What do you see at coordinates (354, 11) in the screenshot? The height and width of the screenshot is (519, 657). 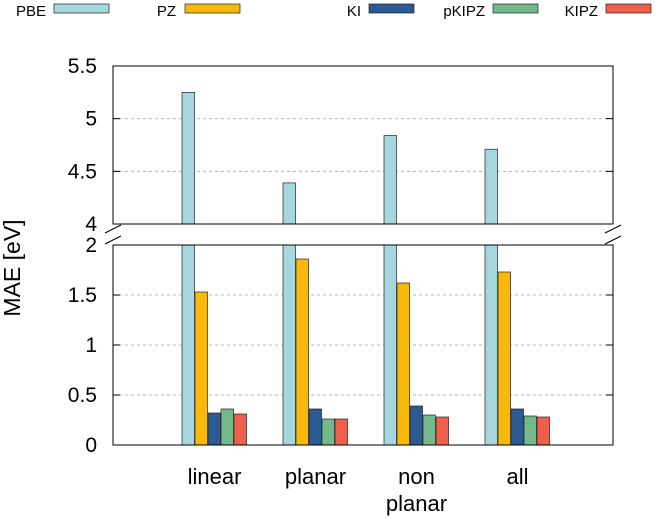 I see `legend-label-ki: KI` at bounding box center [354, 11].